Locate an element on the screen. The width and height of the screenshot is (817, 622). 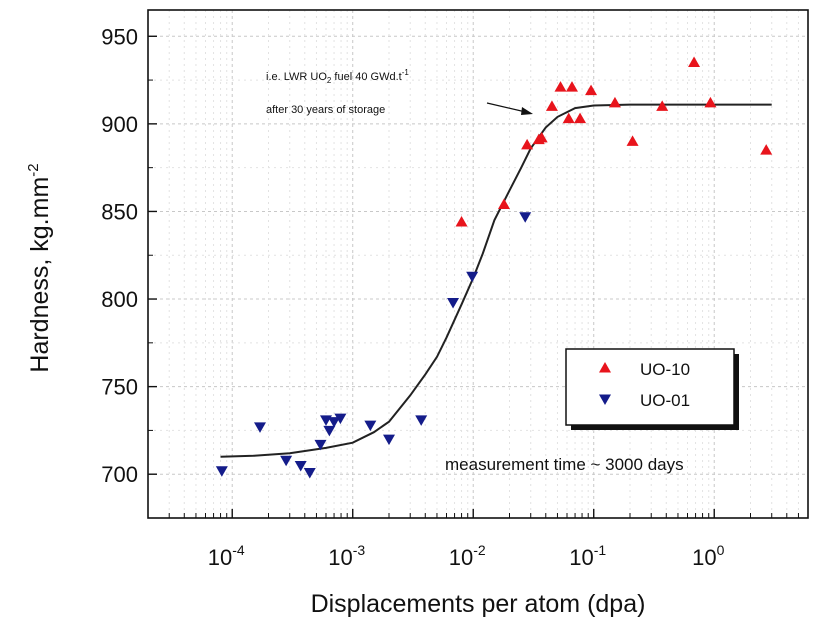
legend: UO-10 UO-01 is located at coordinates (652, 389).